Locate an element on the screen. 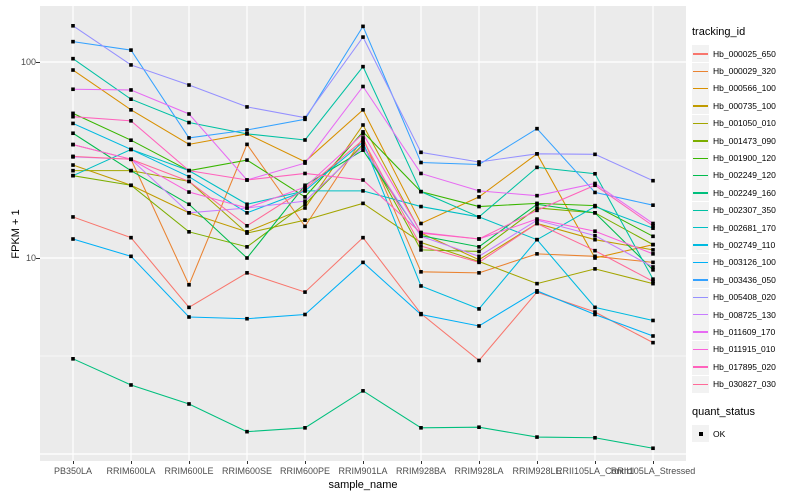  x-tick-label: RRII105LA_Stressed is located at coordinates (653, 471).